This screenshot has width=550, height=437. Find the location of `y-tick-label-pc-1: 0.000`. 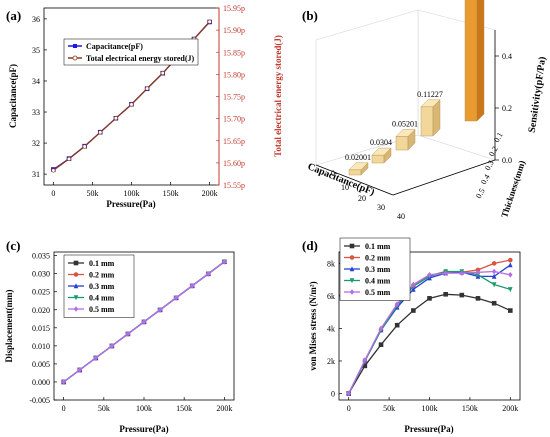

y-tick-label-pc-1: 0.000 is located at coordinates (41, 382).